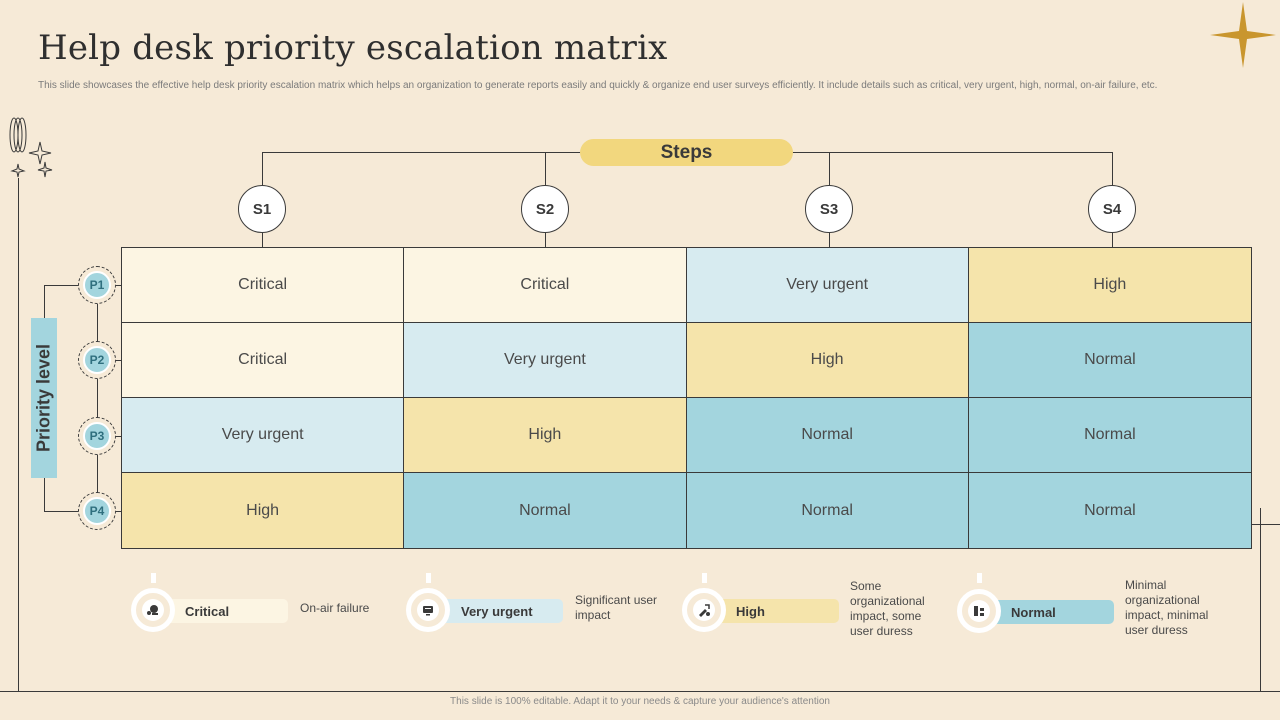  Describe the element at coordinates (31, 147) in the screenshot. I see `sparkle-rings-icon` at that location.